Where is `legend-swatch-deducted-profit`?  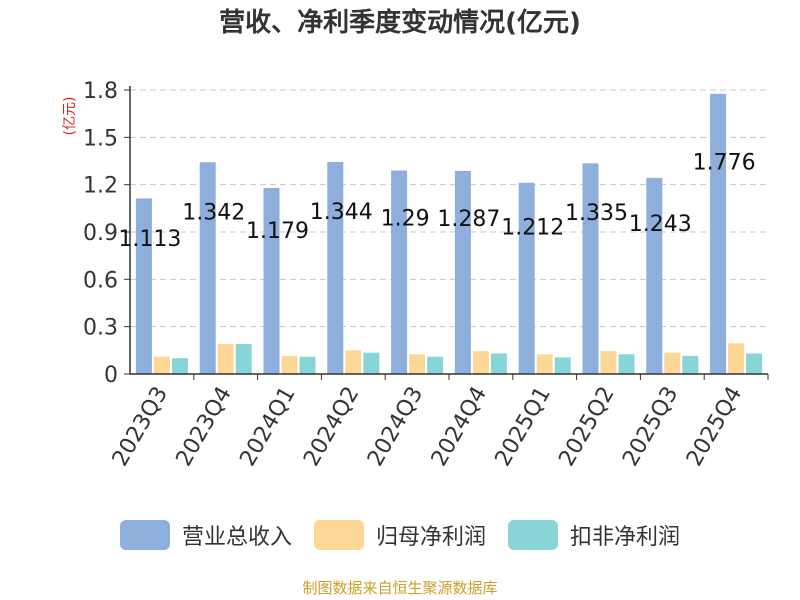 legend-swatch-deducted-profit is located at coordinates (533, 535).